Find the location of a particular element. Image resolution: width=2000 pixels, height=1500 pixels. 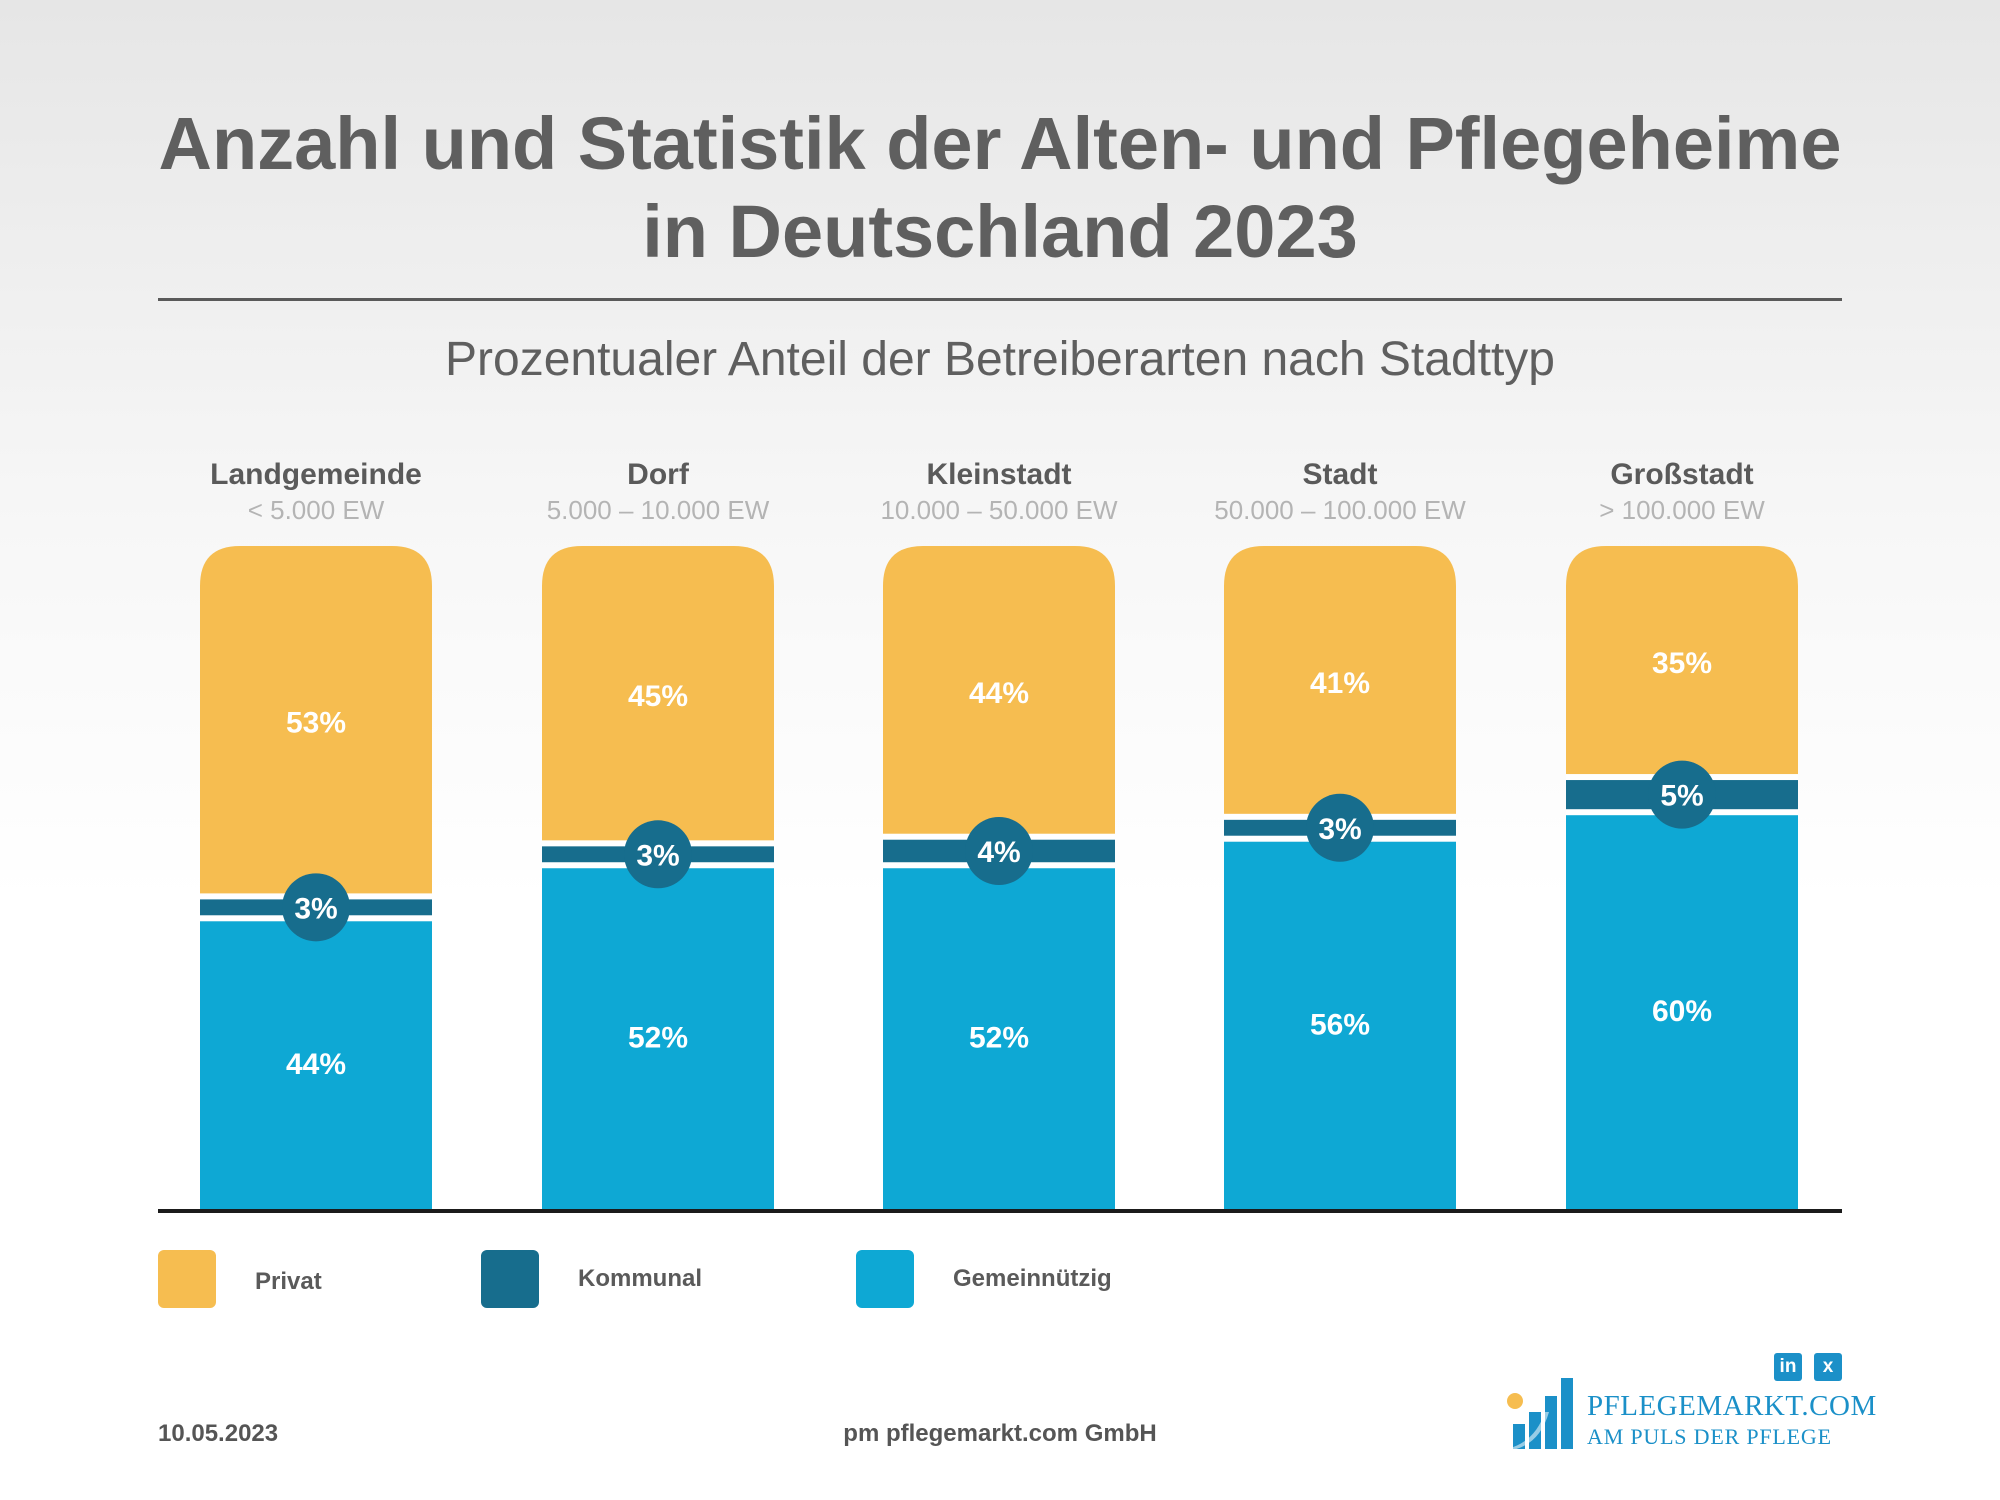

logo-mark-icon is located at coordinates (1540, 1414).